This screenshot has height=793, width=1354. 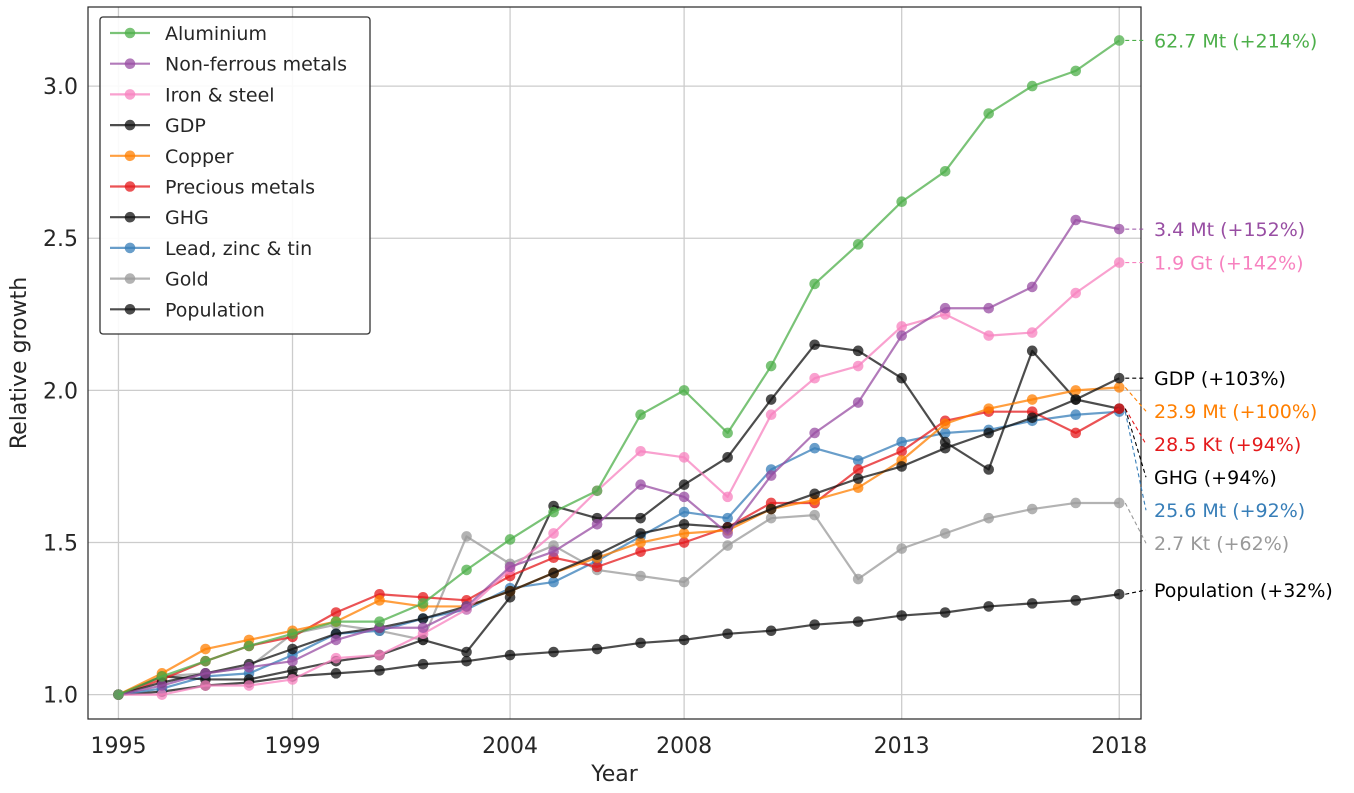 I want to click on x-tick-label: 2004, so click(x=510, y=746).